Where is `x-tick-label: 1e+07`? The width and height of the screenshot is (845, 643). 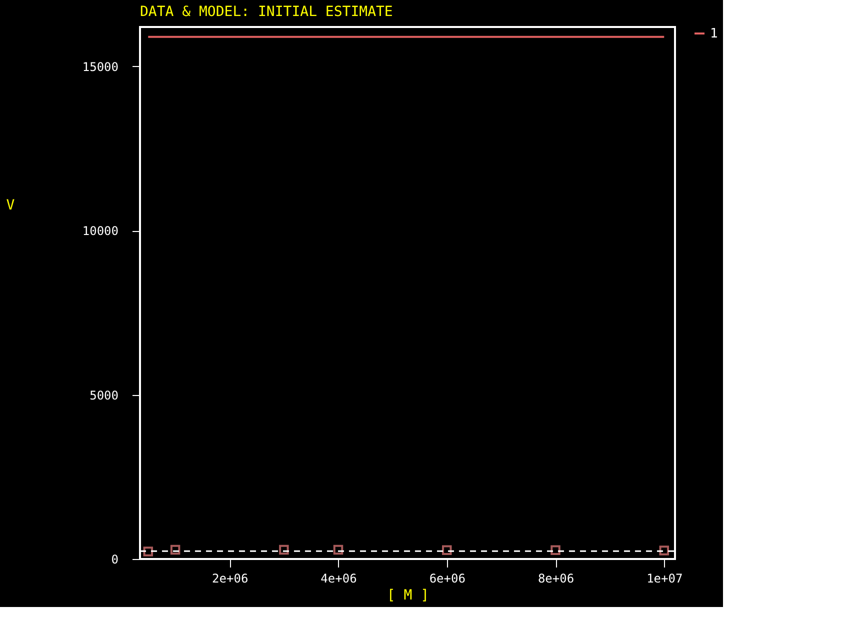
x-tick-label: 1e+07 is located at coordinates (664, 579).